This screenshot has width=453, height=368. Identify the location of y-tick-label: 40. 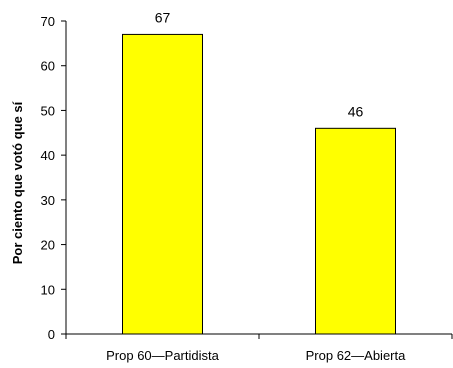
(48, 155).